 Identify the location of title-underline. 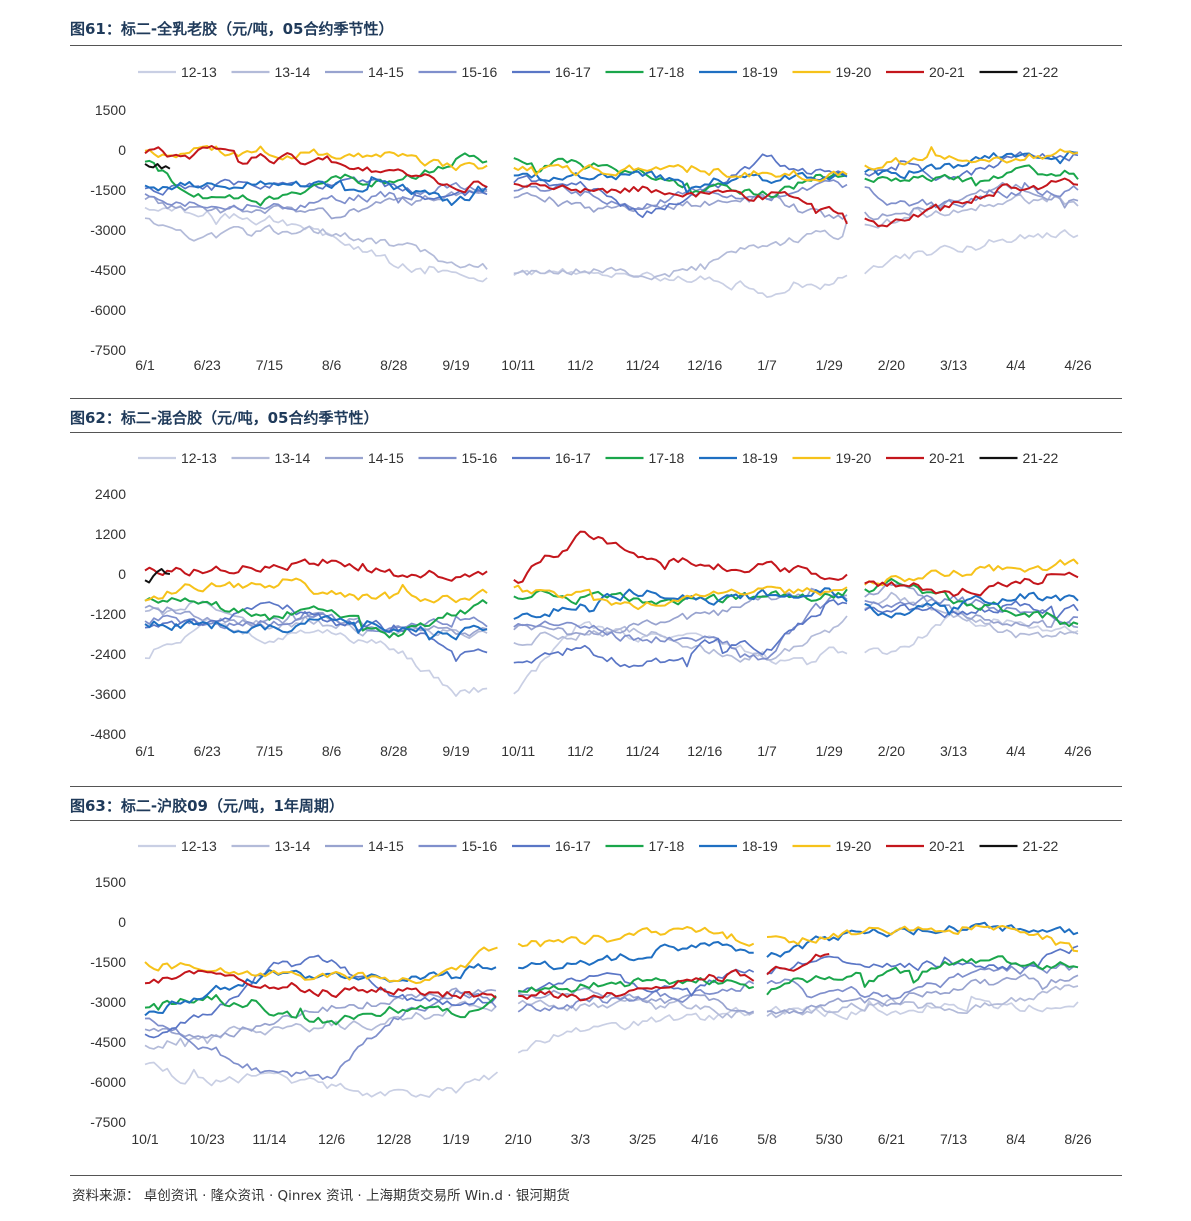
(596, 820).